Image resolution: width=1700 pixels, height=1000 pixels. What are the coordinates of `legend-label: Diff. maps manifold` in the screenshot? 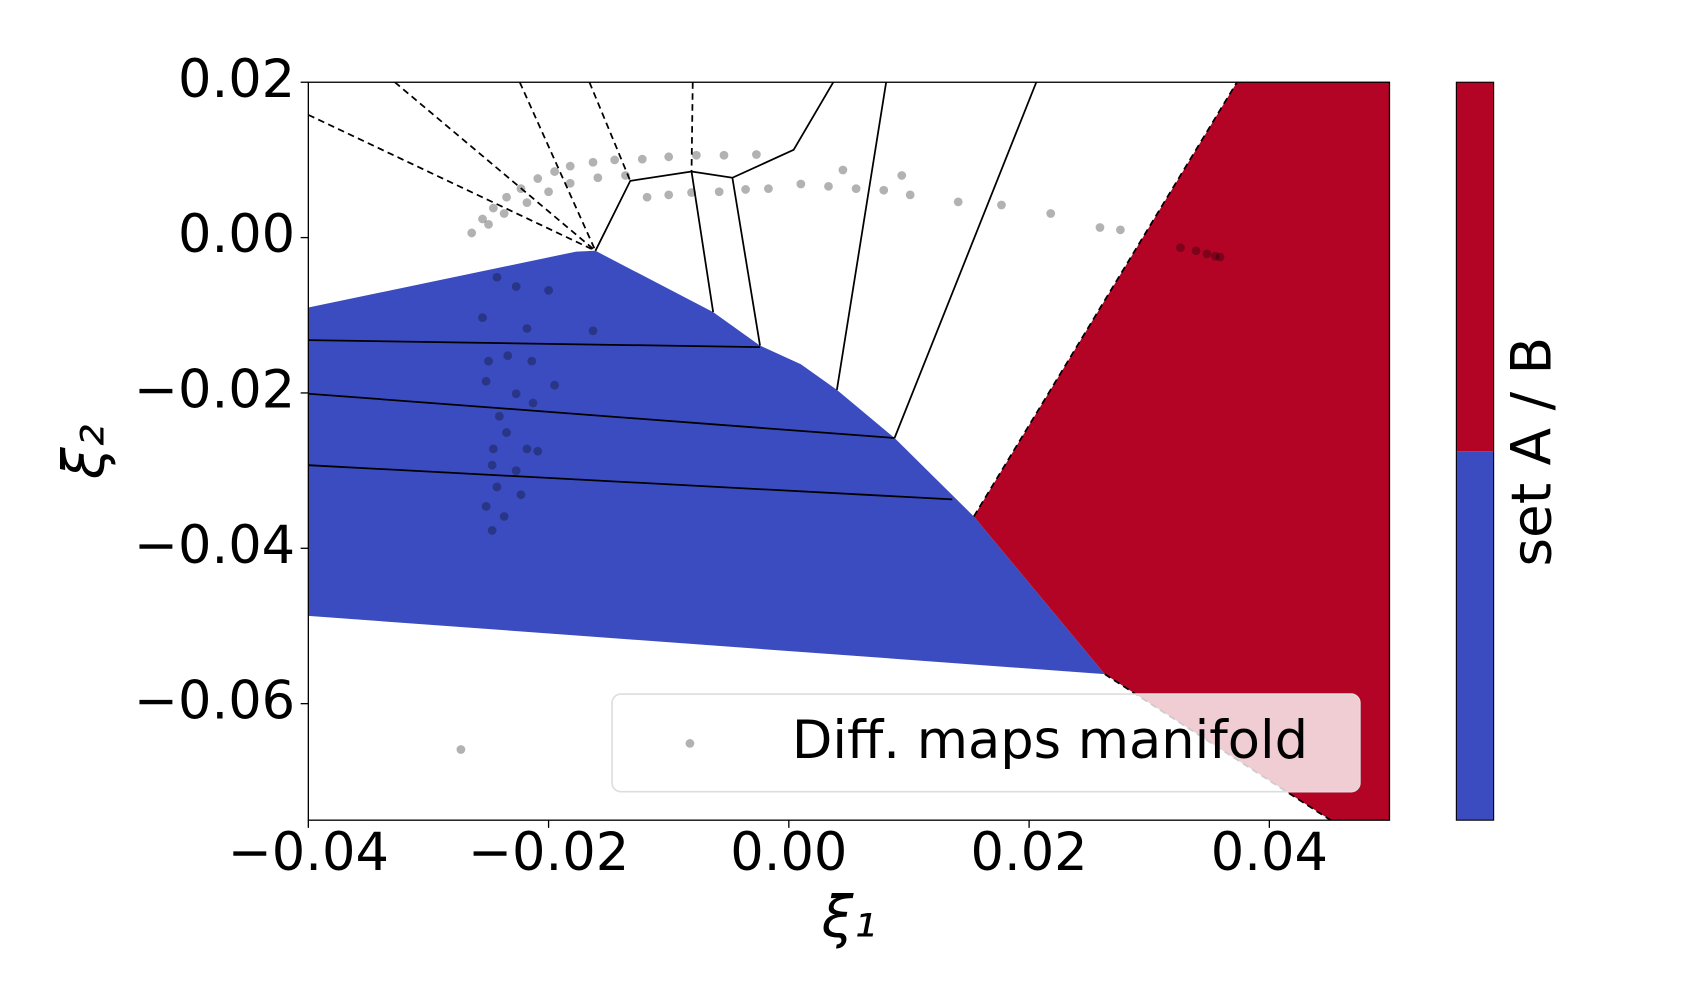 It's located at (1050, 740).